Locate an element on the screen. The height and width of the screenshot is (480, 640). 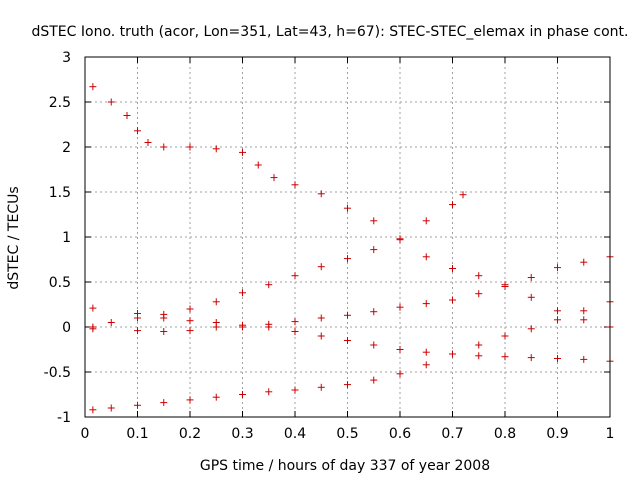
x-tick-label: 0.4 is located at coordinates (295, 434).